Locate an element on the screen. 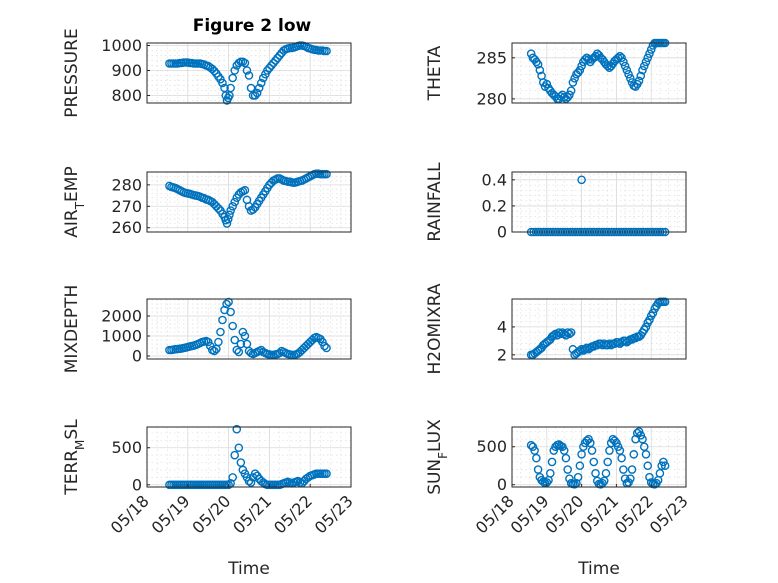 Image resolution: width=778 pixels, height=583 pixels. subplot-theta: 280 285 THETA is located at coordinates (556, 73).